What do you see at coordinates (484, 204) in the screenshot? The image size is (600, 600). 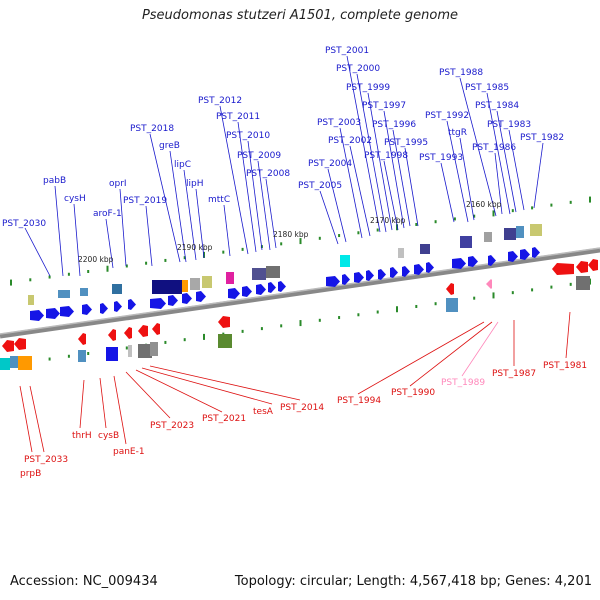 I see `ruler-label: 2160 kbp` at bounding box center [484, 204].